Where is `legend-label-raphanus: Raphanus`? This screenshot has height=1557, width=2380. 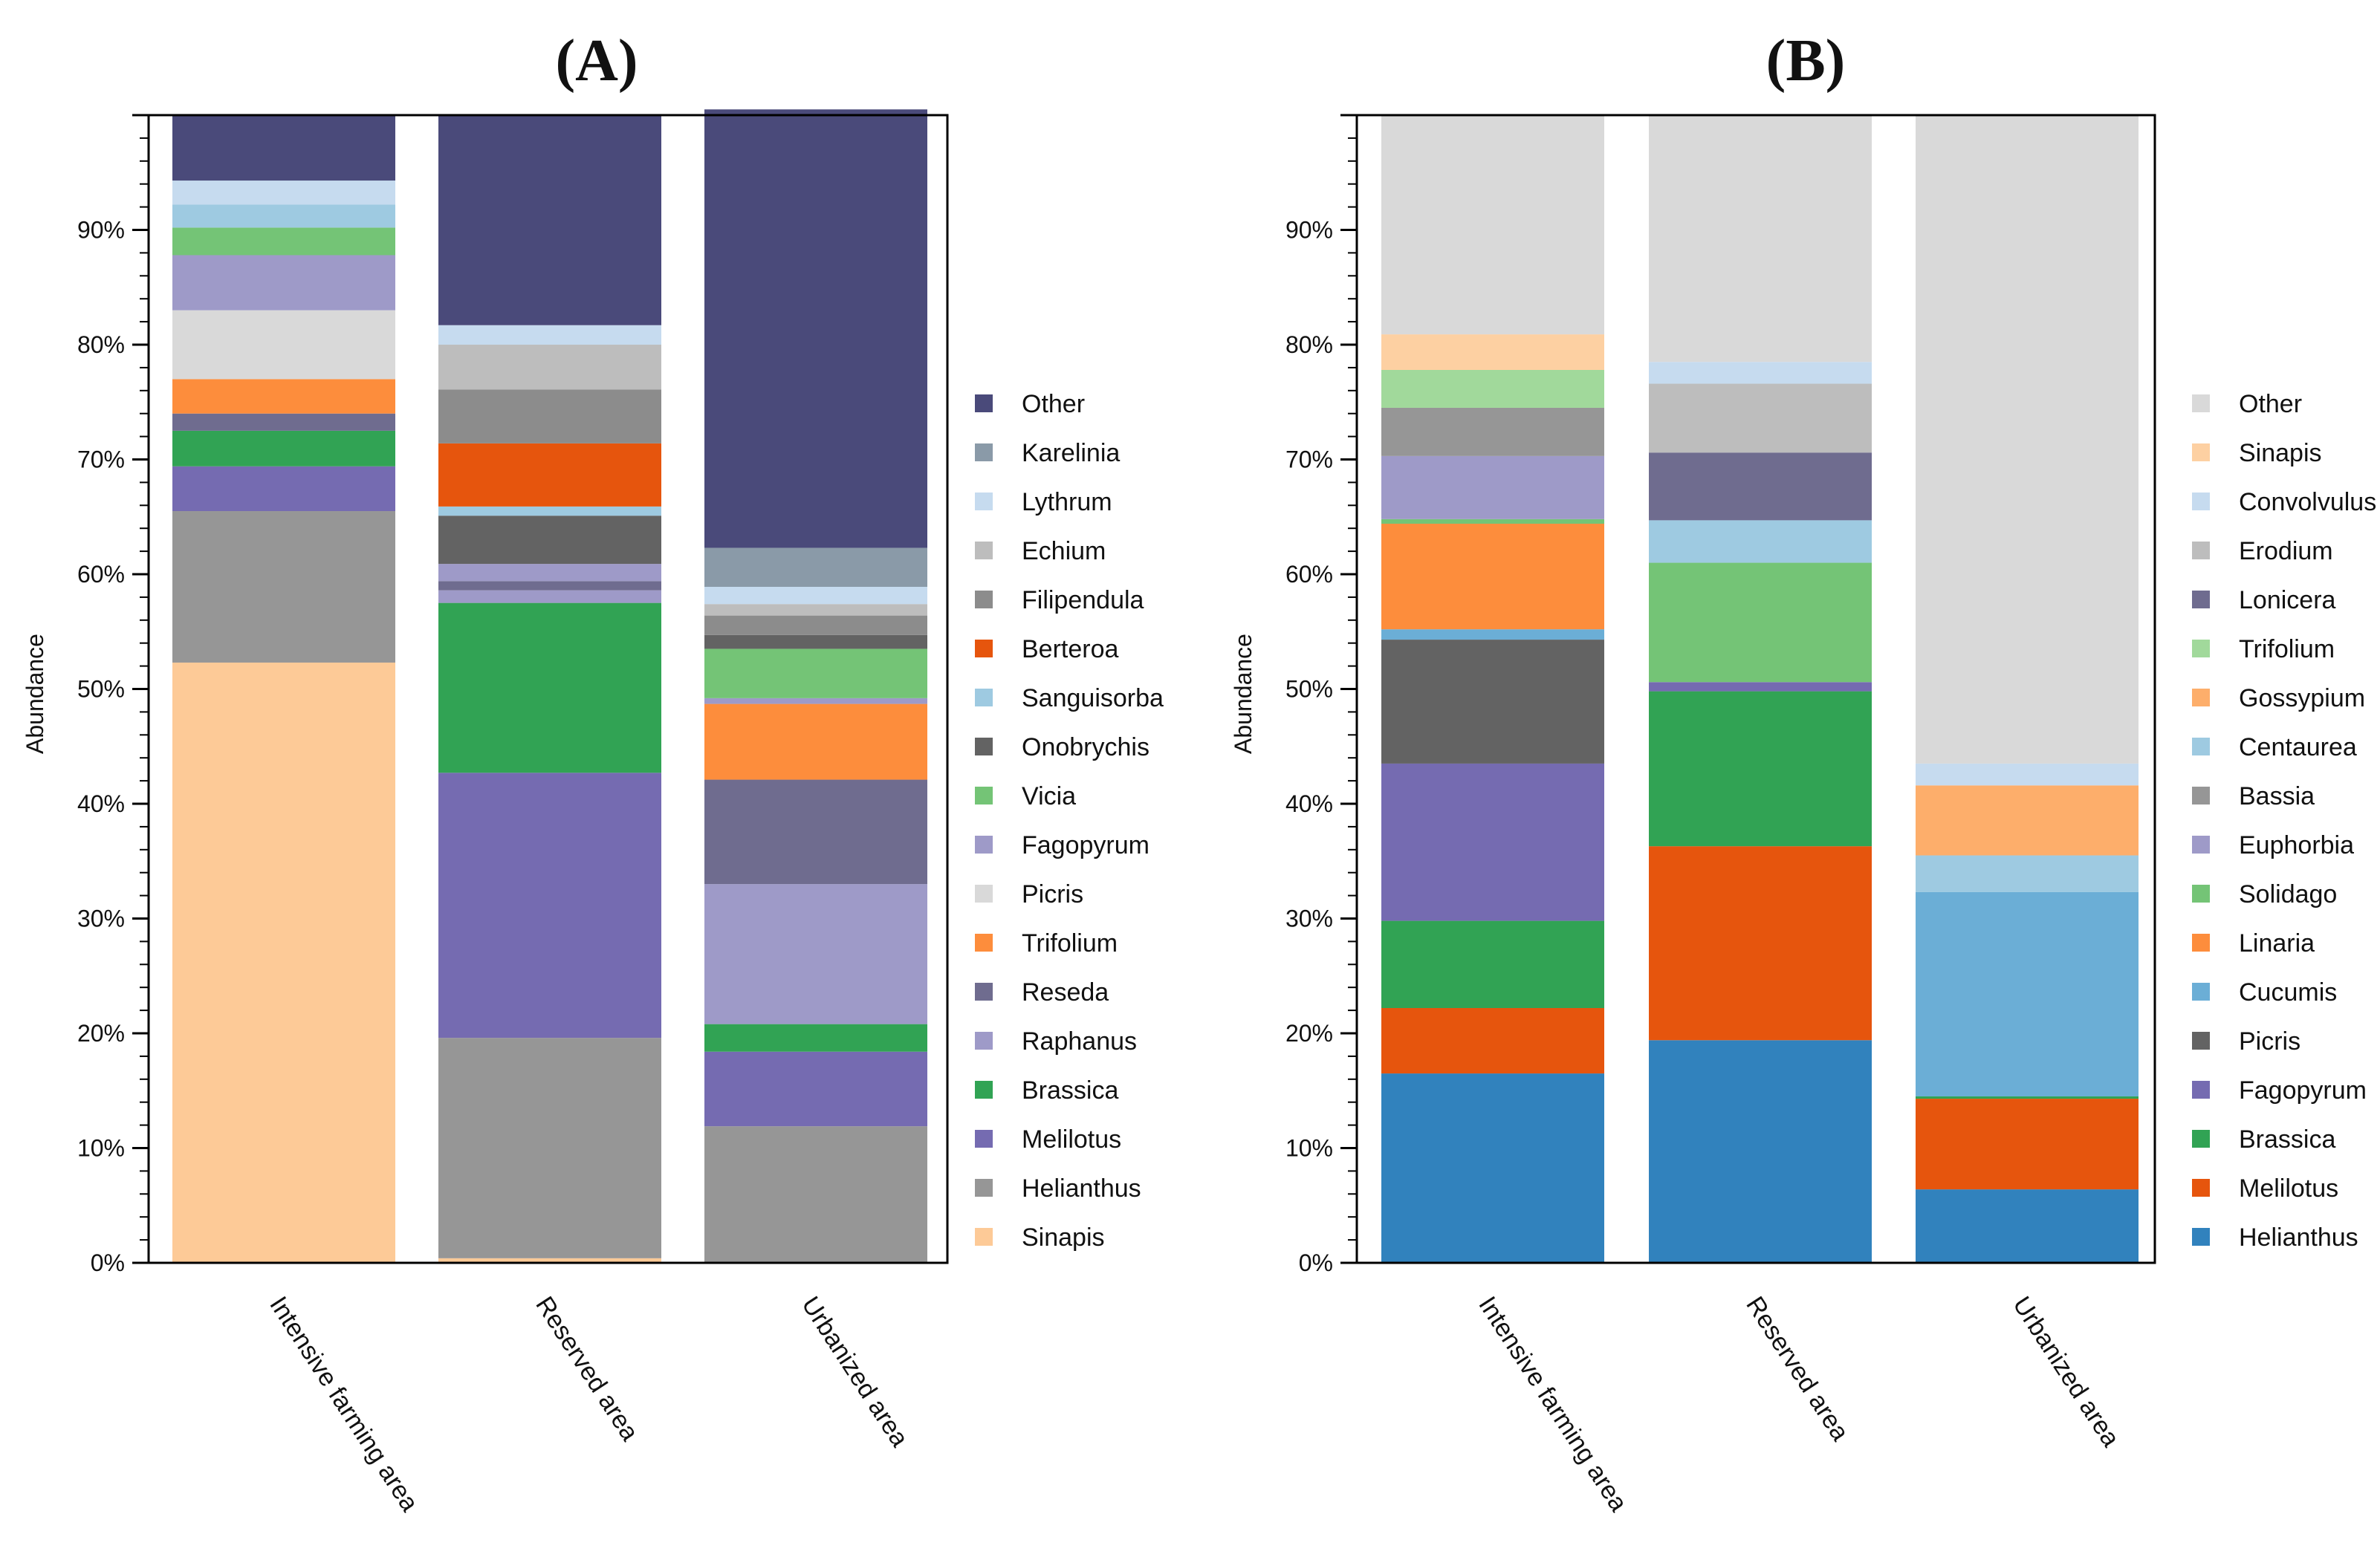
legend-label-raphanus: Raphanus is located at coordinates (1079, 1041).